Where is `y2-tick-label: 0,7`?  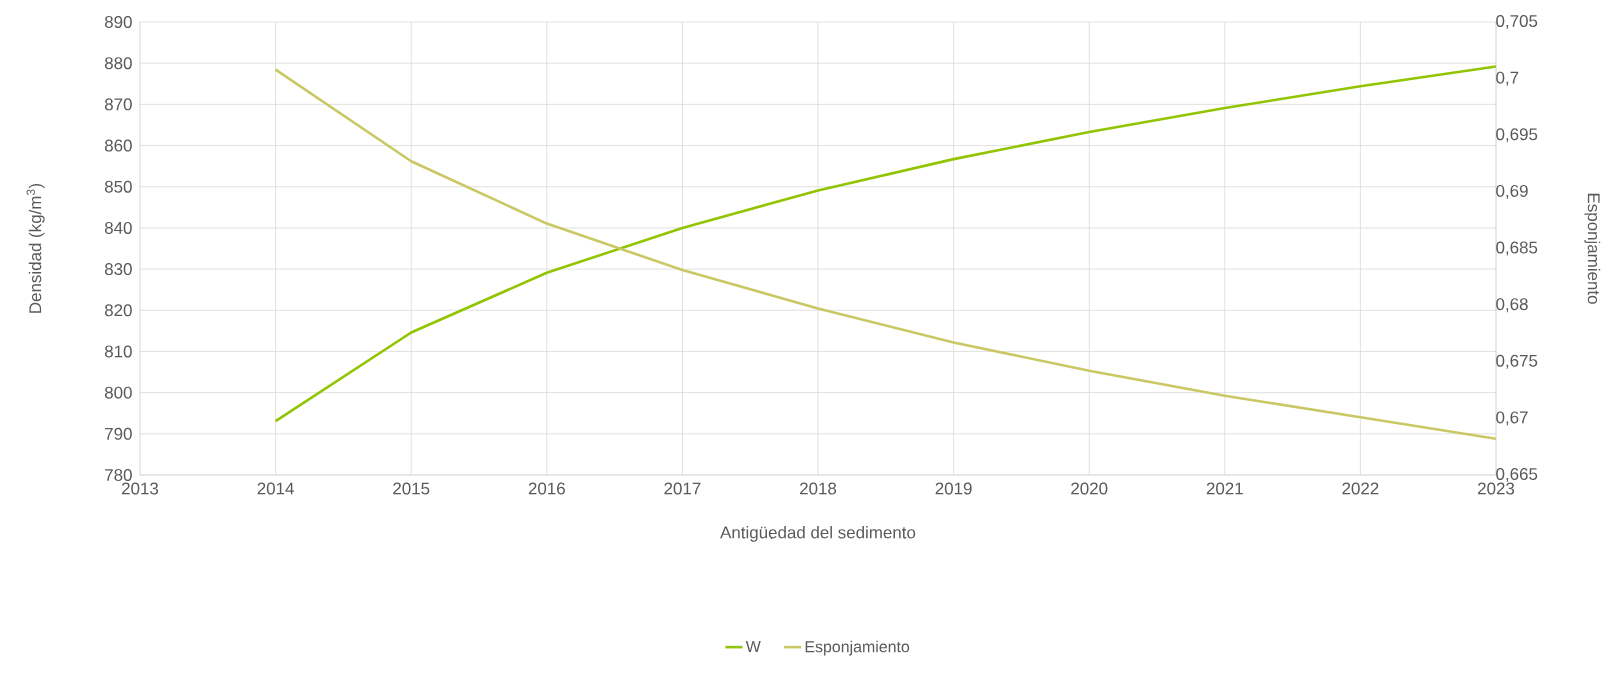
y2-tick-label: 0,7 is located at coordinates (1507, 78).